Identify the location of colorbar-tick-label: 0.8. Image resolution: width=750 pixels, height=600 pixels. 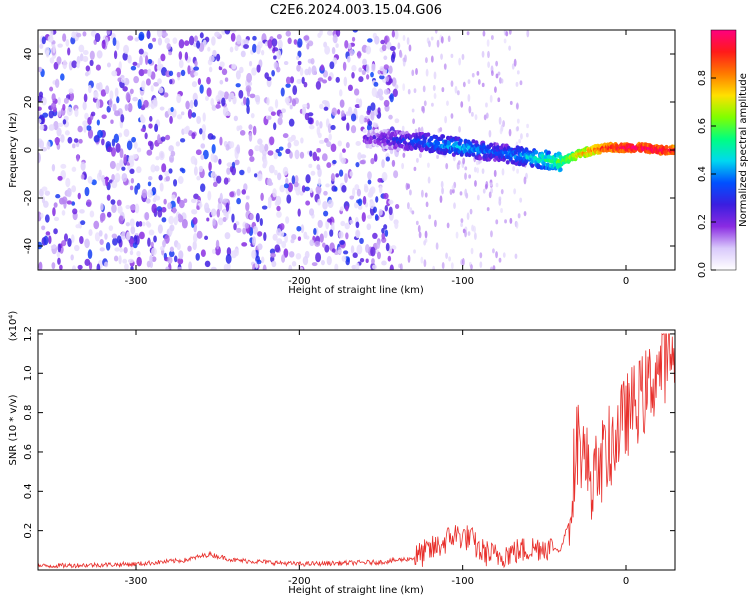
(702, 78).